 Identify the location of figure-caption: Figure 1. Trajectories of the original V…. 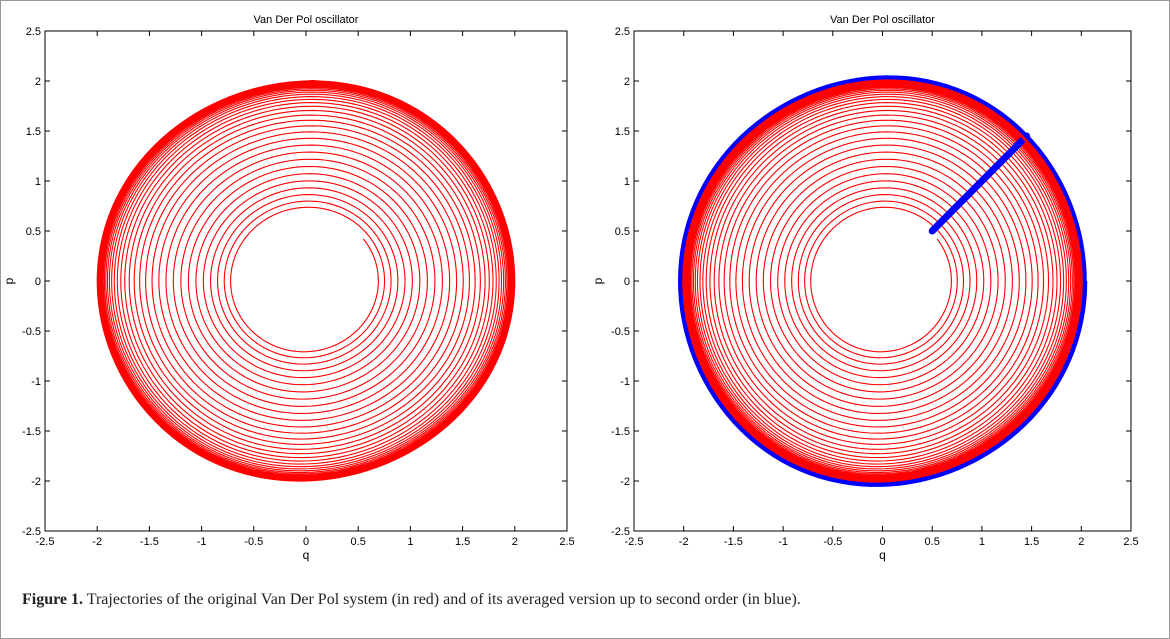
(411, 600).